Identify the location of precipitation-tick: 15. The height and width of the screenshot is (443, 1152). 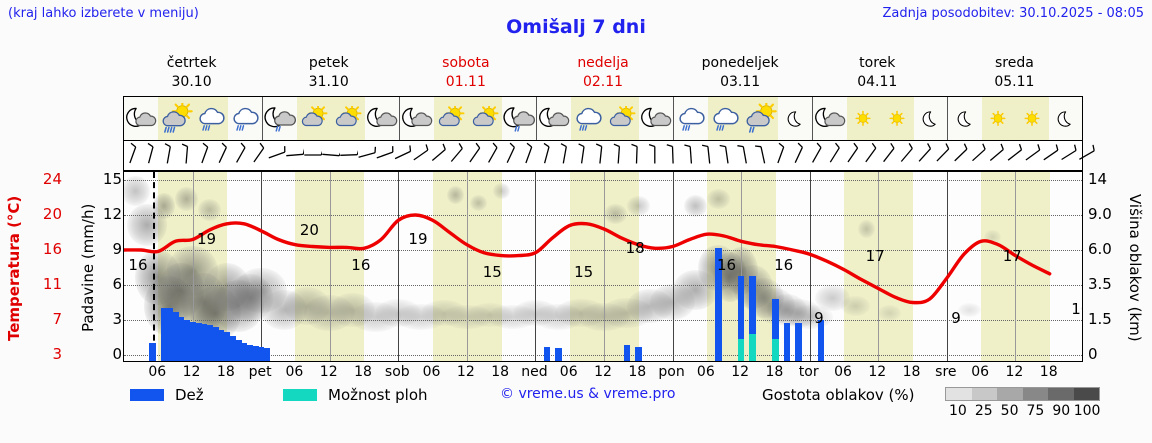
(112, 179).